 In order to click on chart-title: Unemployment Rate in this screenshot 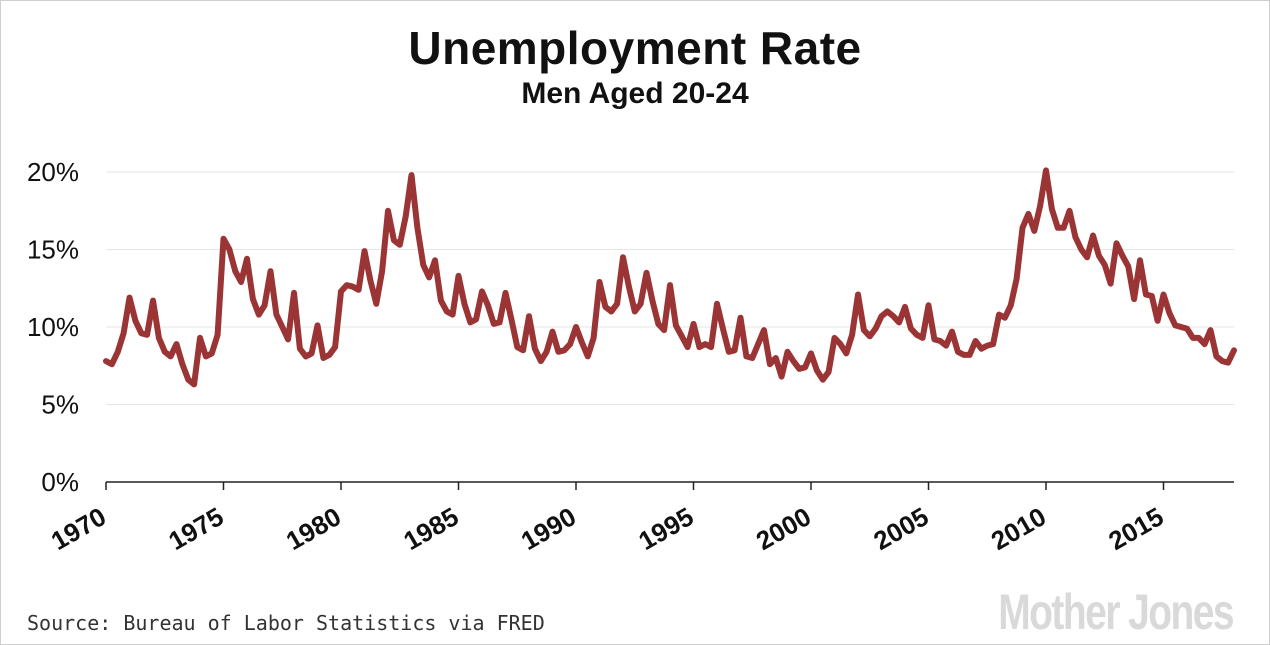, I will do `click(635, 48)`.